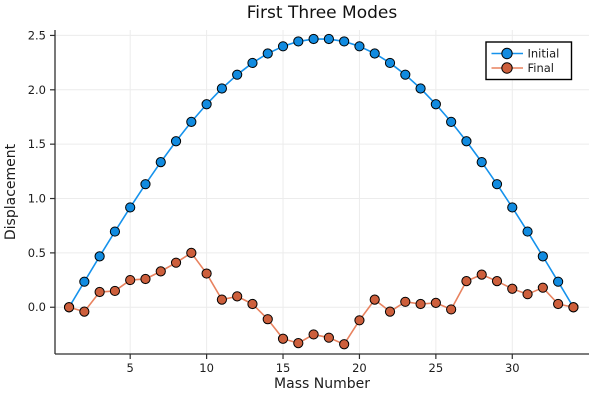 The image size is (600, 400). What do you see at coordinates (130, 368) in the screenshot?
I see `x-tick-label: 5` at bounding box center [130, 368].